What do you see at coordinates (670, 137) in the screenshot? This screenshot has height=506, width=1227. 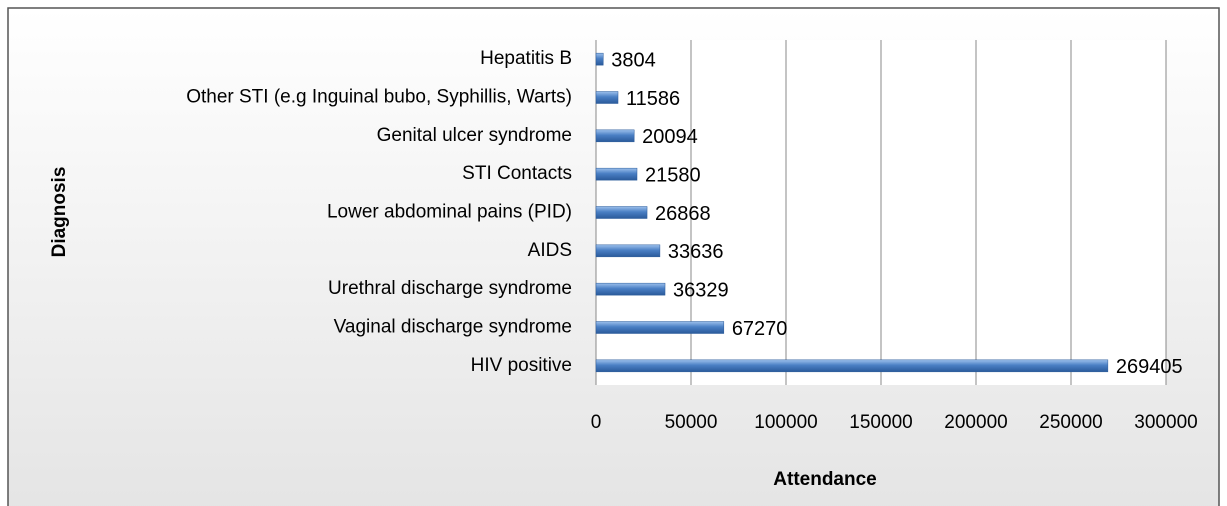 I see `data-label: 20094` at bounding box center [670, 137].